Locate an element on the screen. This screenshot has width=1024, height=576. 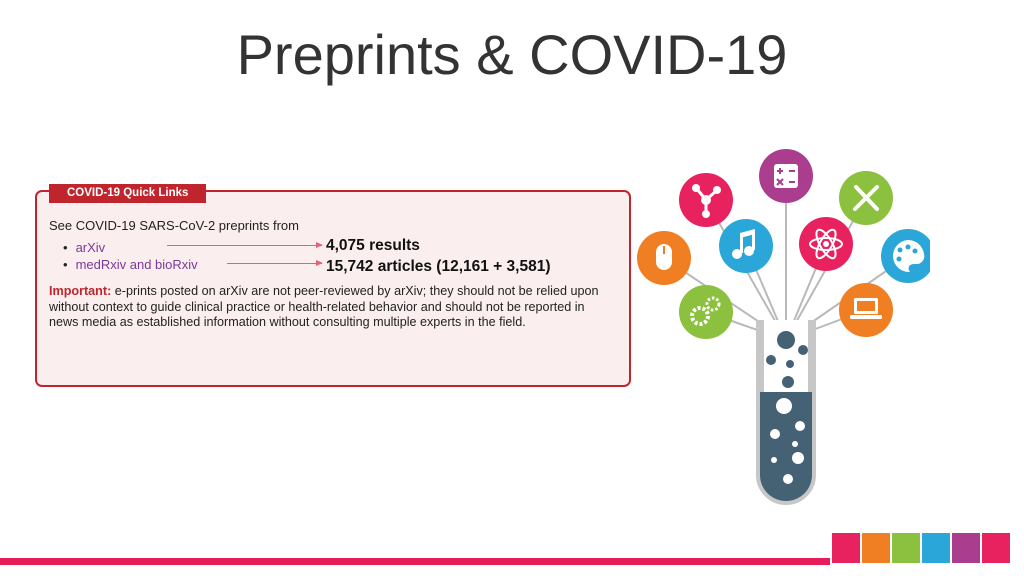
important-label: Important: is located at coordinates (80, 291).